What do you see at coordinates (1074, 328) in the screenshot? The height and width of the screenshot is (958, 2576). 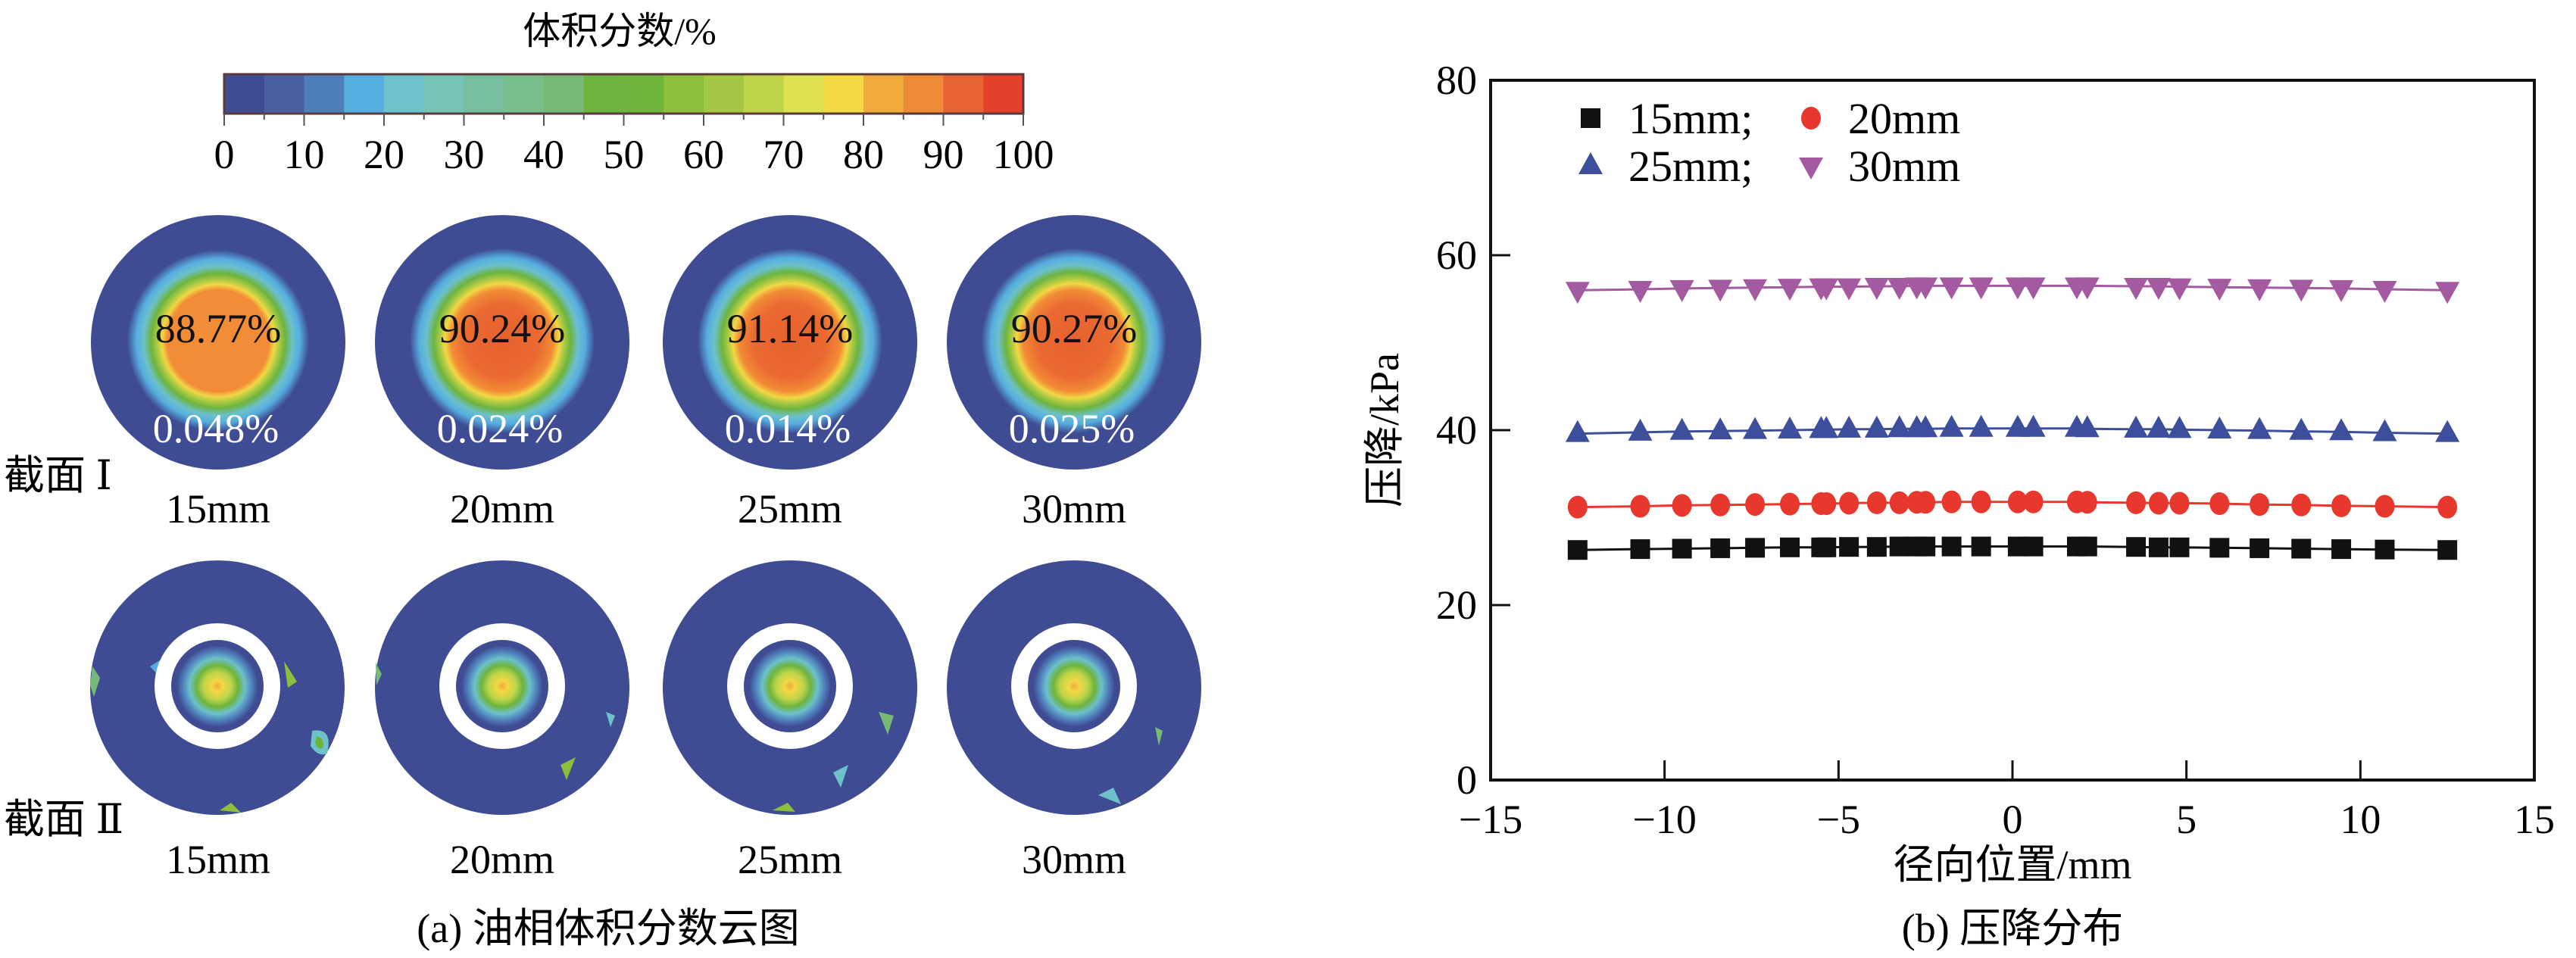 I see `center-value-30mm: 90.27%` at bounding box center [1074, 328].